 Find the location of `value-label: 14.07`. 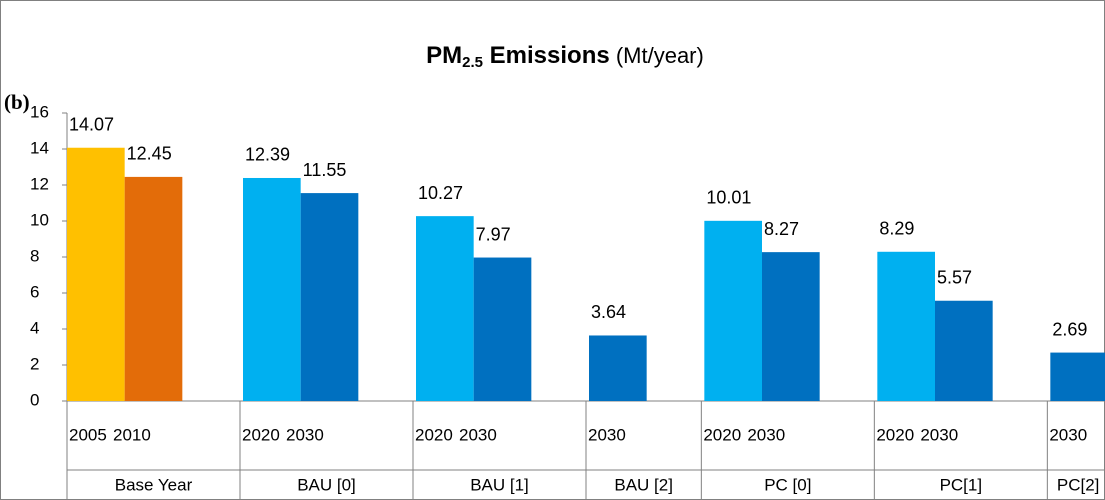

value-label: 14.07 is located at coordinates (91, 124).